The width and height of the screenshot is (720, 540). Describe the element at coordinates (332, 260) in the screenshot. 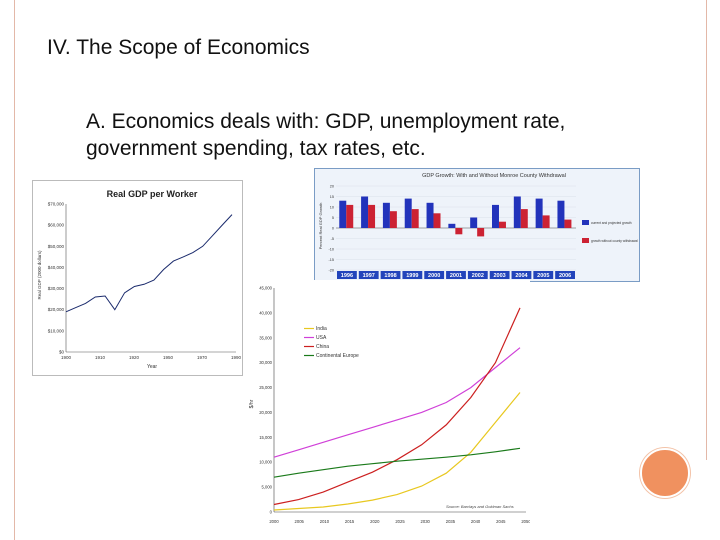

I see `chart2-y-tick: -15` at that location.